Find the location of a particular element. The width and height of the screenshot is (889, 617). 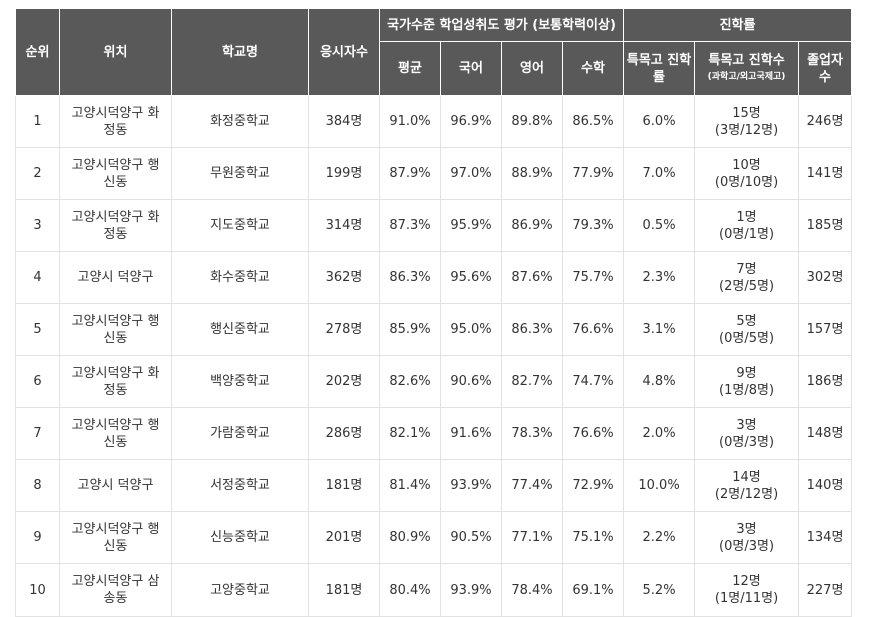

cell-examinees: 362명 is located at coordinates (344, 277).